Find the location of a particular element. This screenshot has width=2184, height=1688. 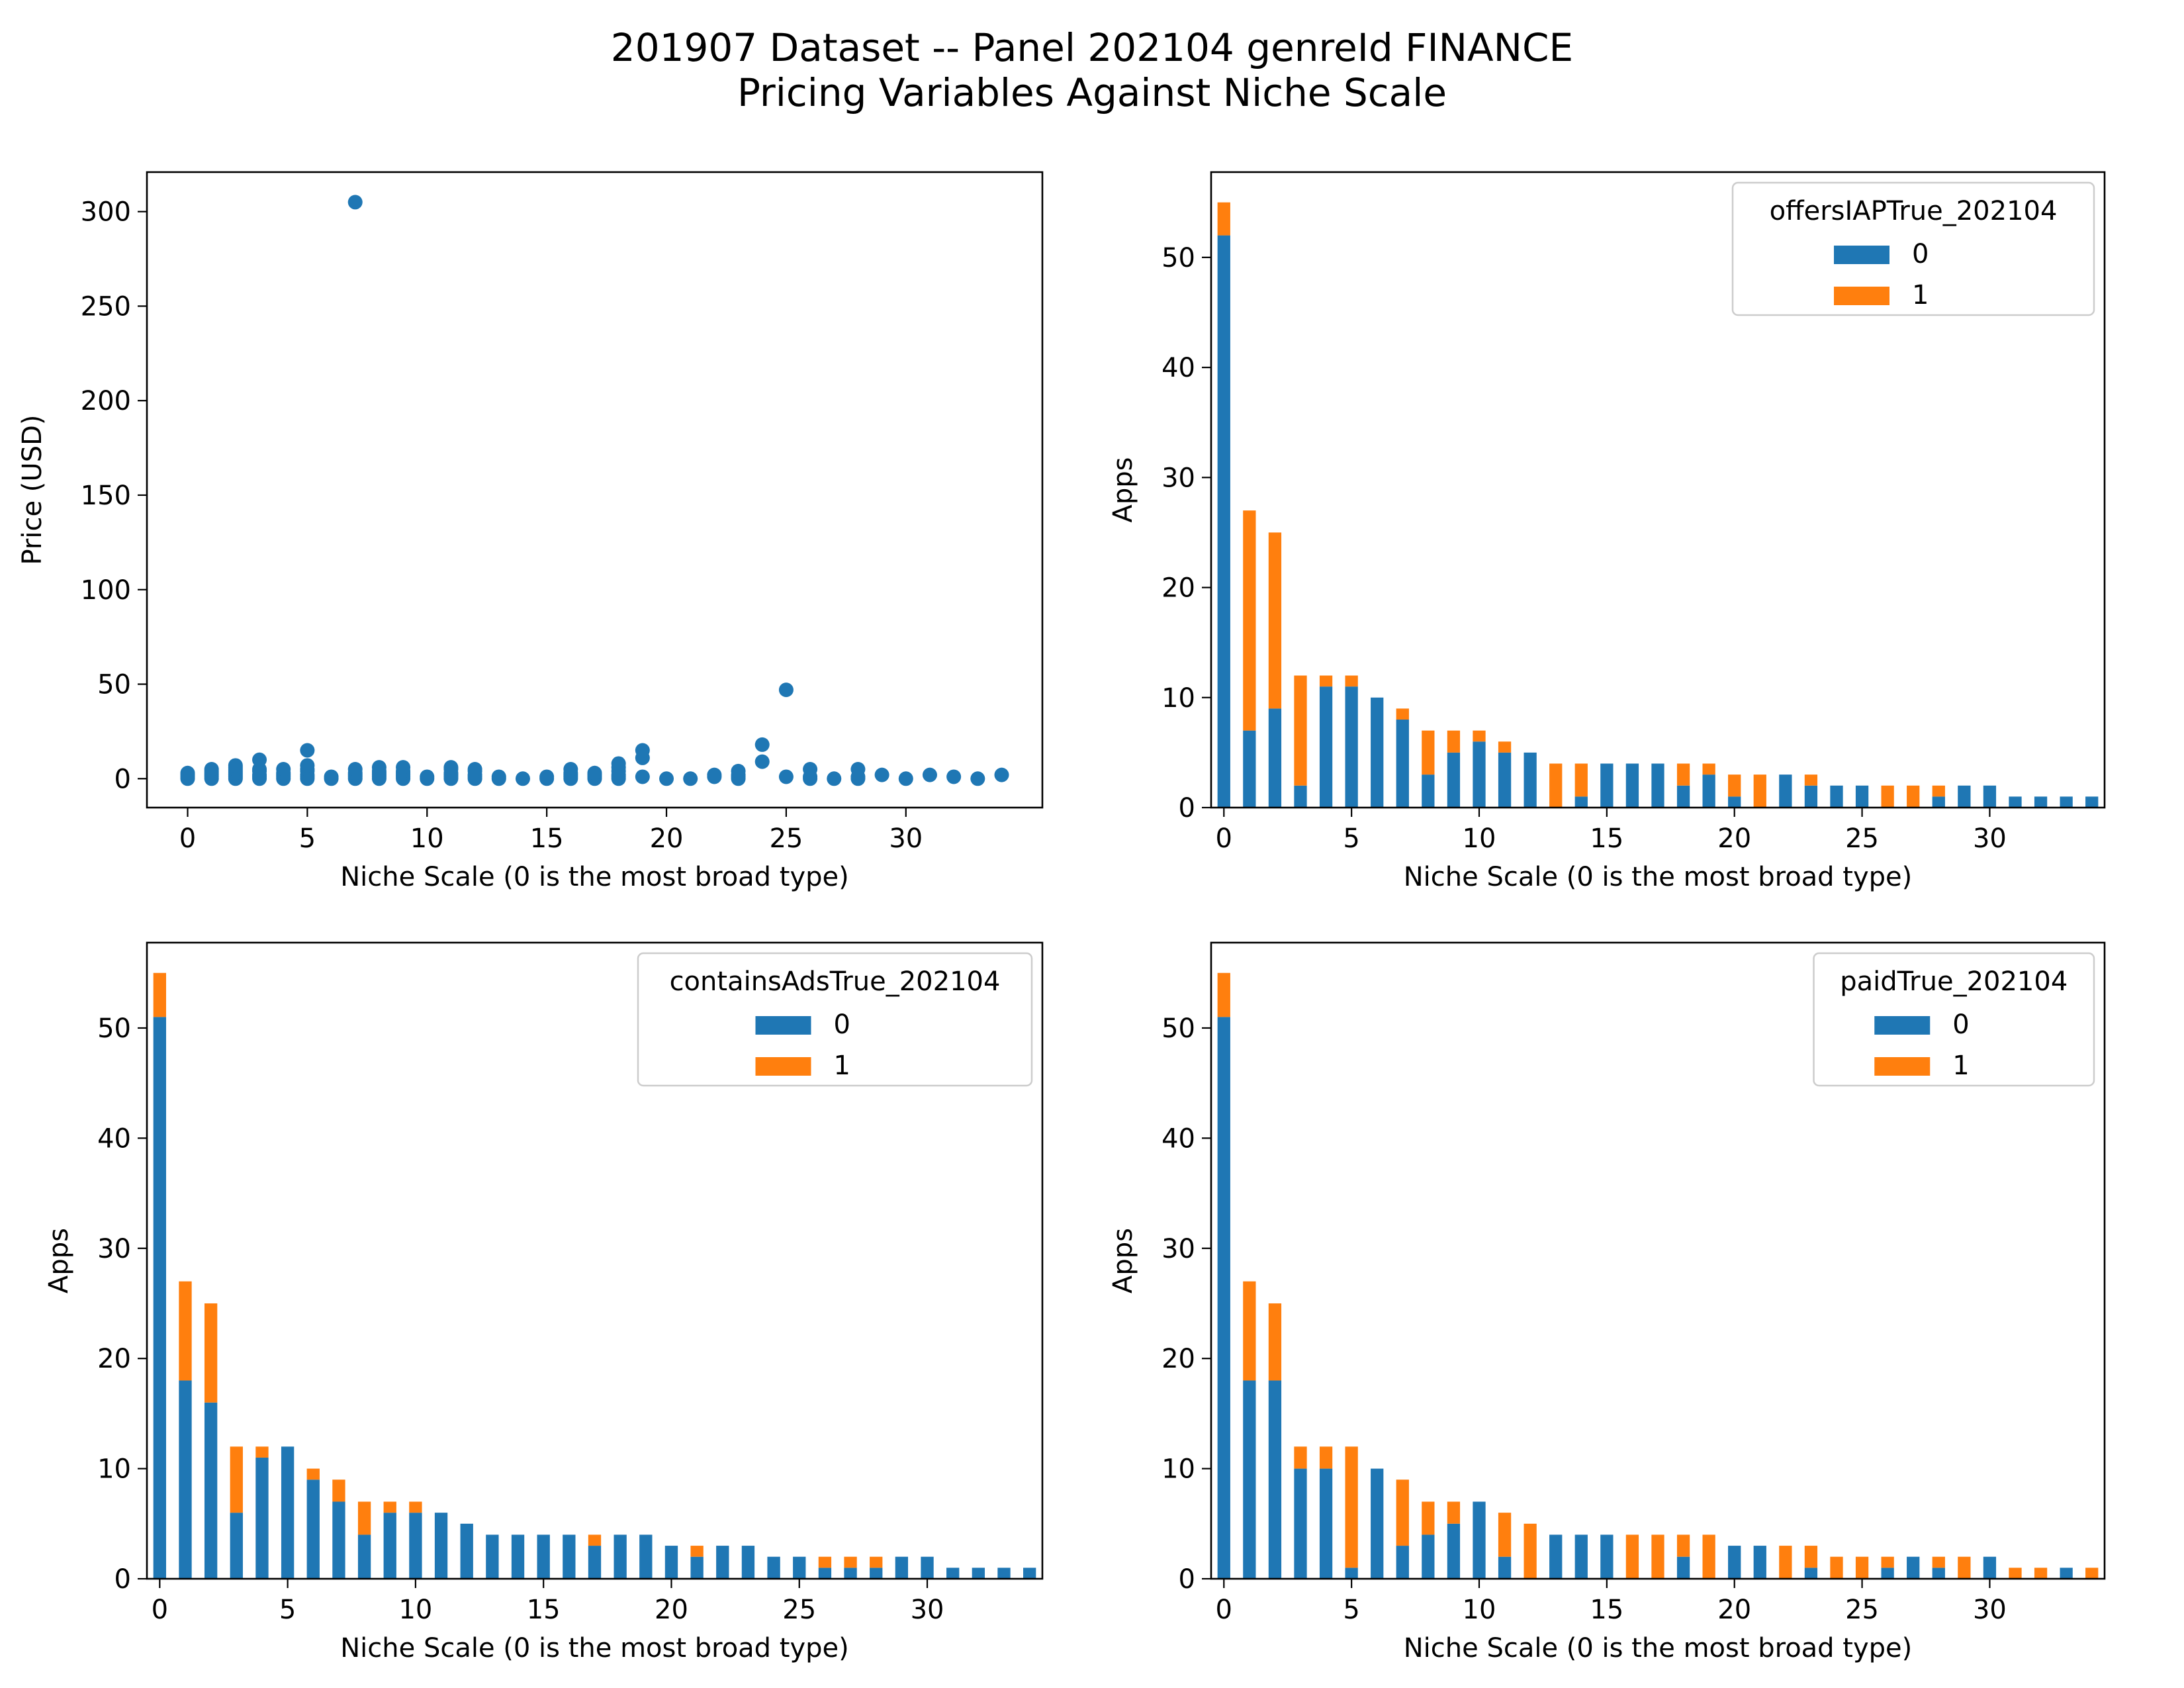

x-tick-label: 5 is located at coordinates (307, 838).